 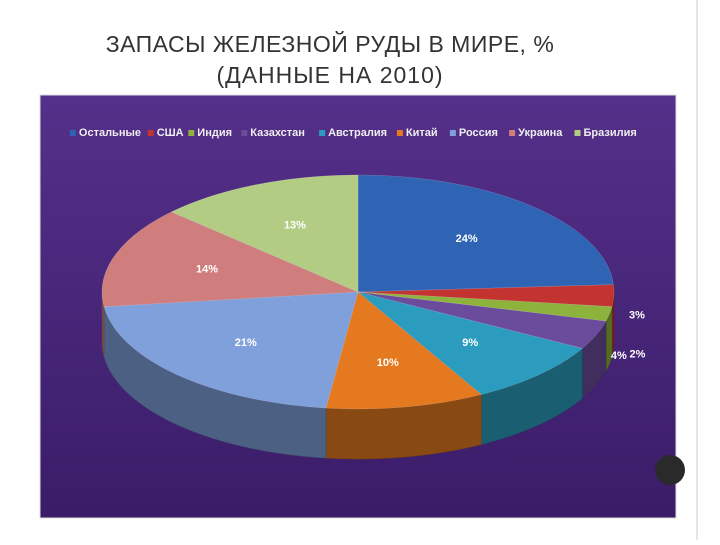 I want to click on data-label: 4%, so click(x=619, y=356).